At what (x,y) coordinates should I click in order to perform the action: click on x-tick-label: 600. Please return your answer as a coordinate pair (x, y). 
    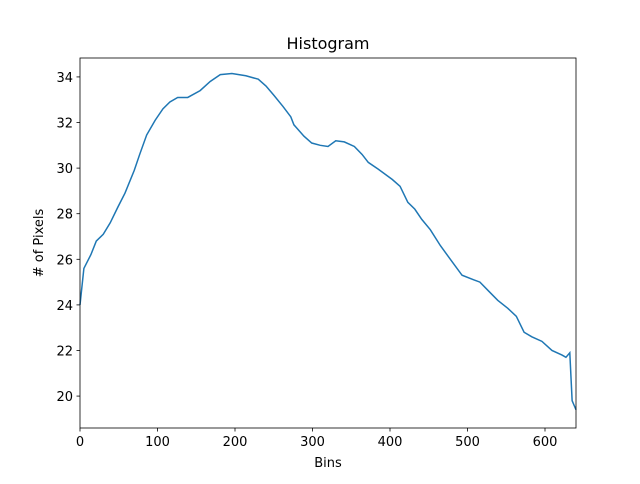
    Looking at the image, I should click on (545, 442).